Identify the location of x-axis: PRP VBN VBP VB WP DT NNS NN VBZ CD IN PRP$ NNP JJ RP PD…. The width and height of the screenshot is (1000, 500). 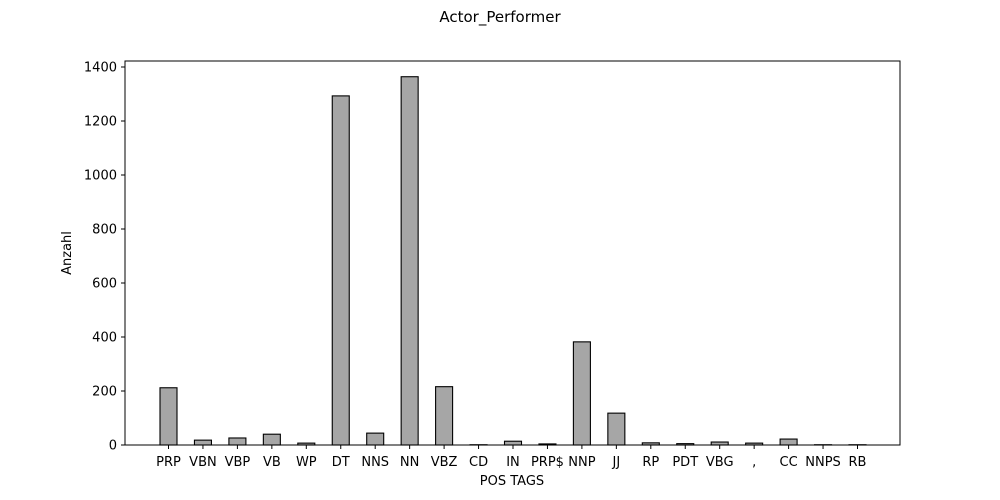
(511, 457).